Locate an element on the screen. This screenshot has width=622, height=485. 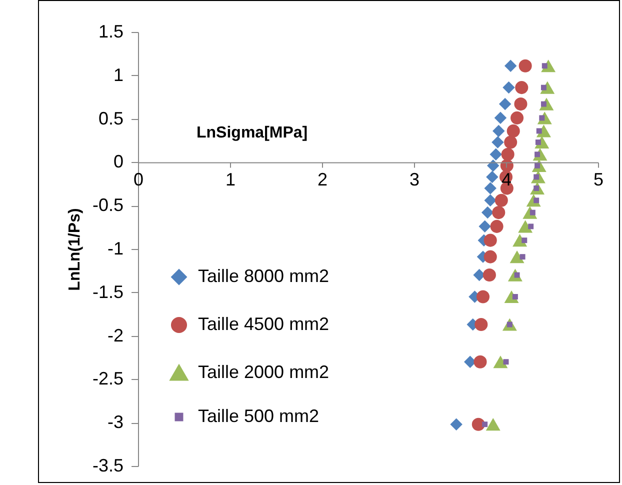
y-axis-title: LnLn(1/Ps) is located at coordinates (75, 249).